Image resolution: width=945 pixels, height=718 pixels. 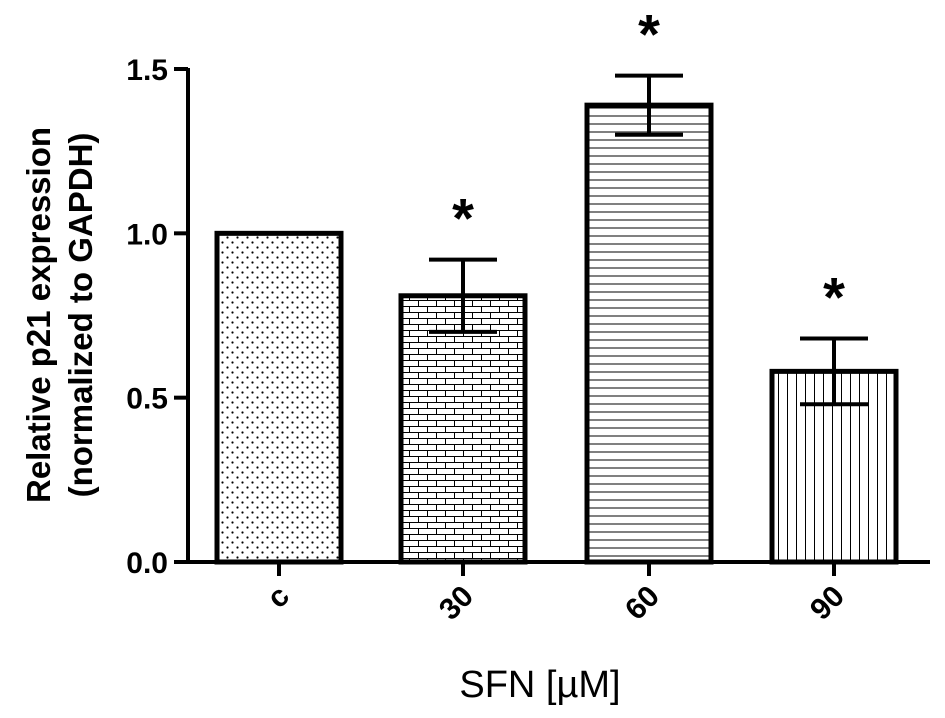 I want to click on y-axis-label-line1: Relative p21 expression, so click(x=38, y=315).